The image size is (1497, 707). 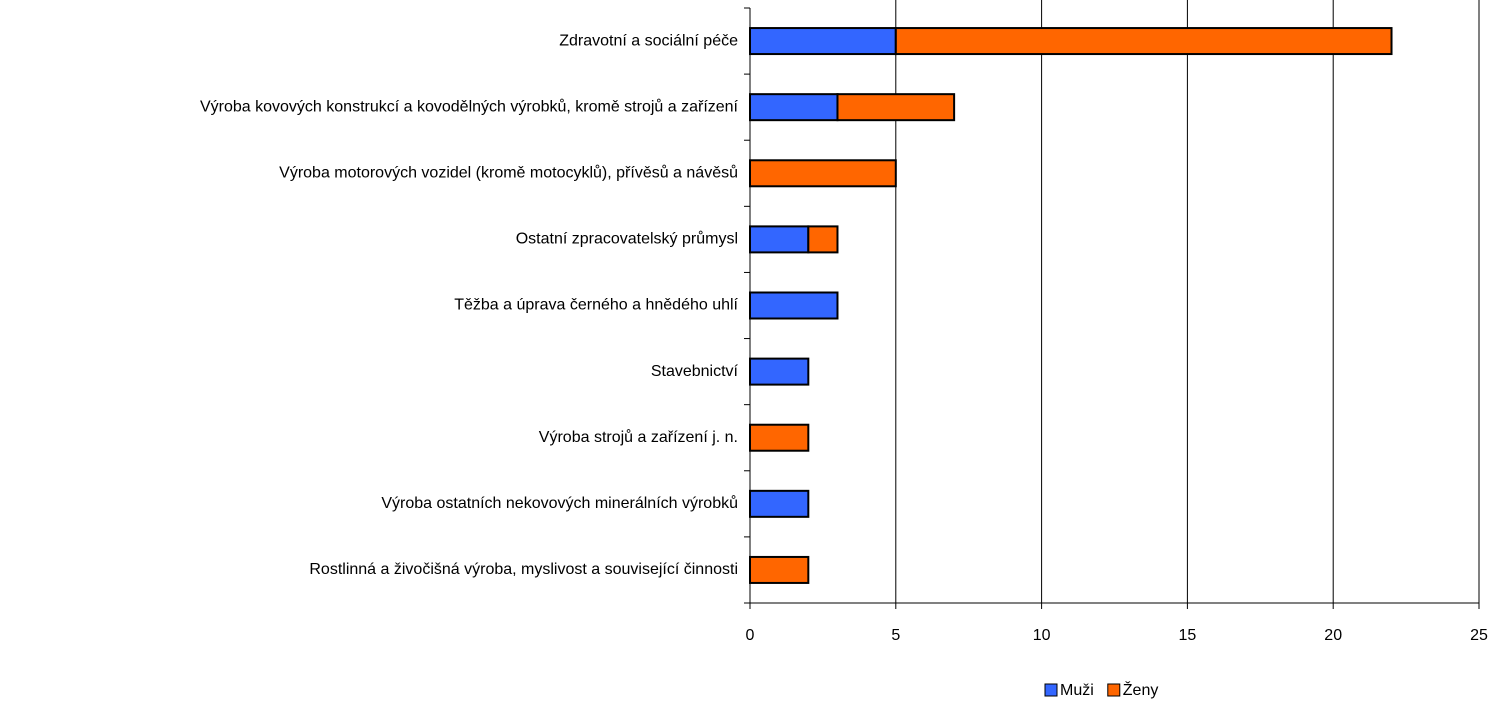 What do you see at coordinates (638, 437) in the screenshot?
I see `y-tick-label: Výroba strojů a zařízení j. n.` at bounding box center [638, 437].